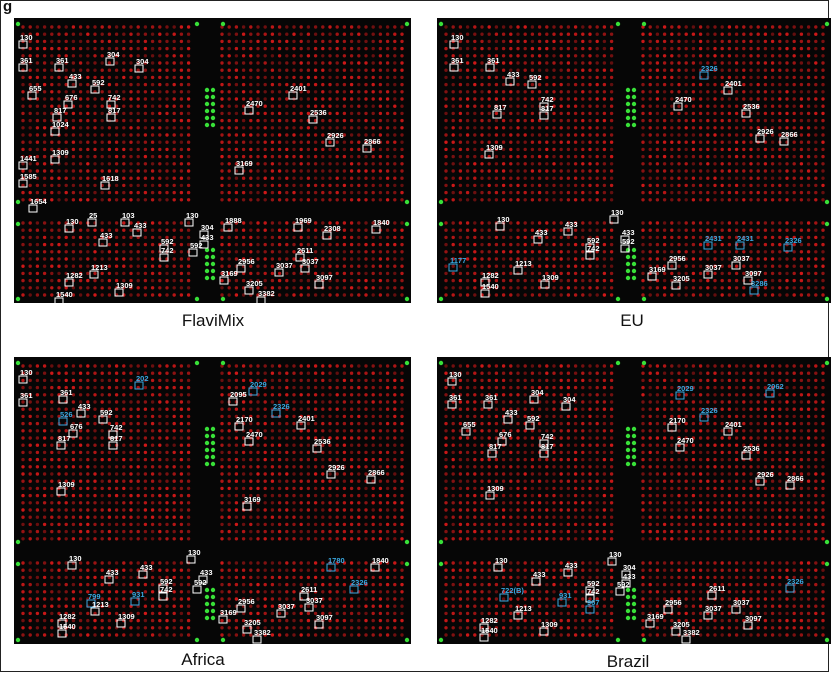 Image resolution: width=831 pixels, height=674 pixels. What do you see at coordinates (244, 419) in the screenshot?
I see `spot-label: 2170` at bounding box center [244, 419].